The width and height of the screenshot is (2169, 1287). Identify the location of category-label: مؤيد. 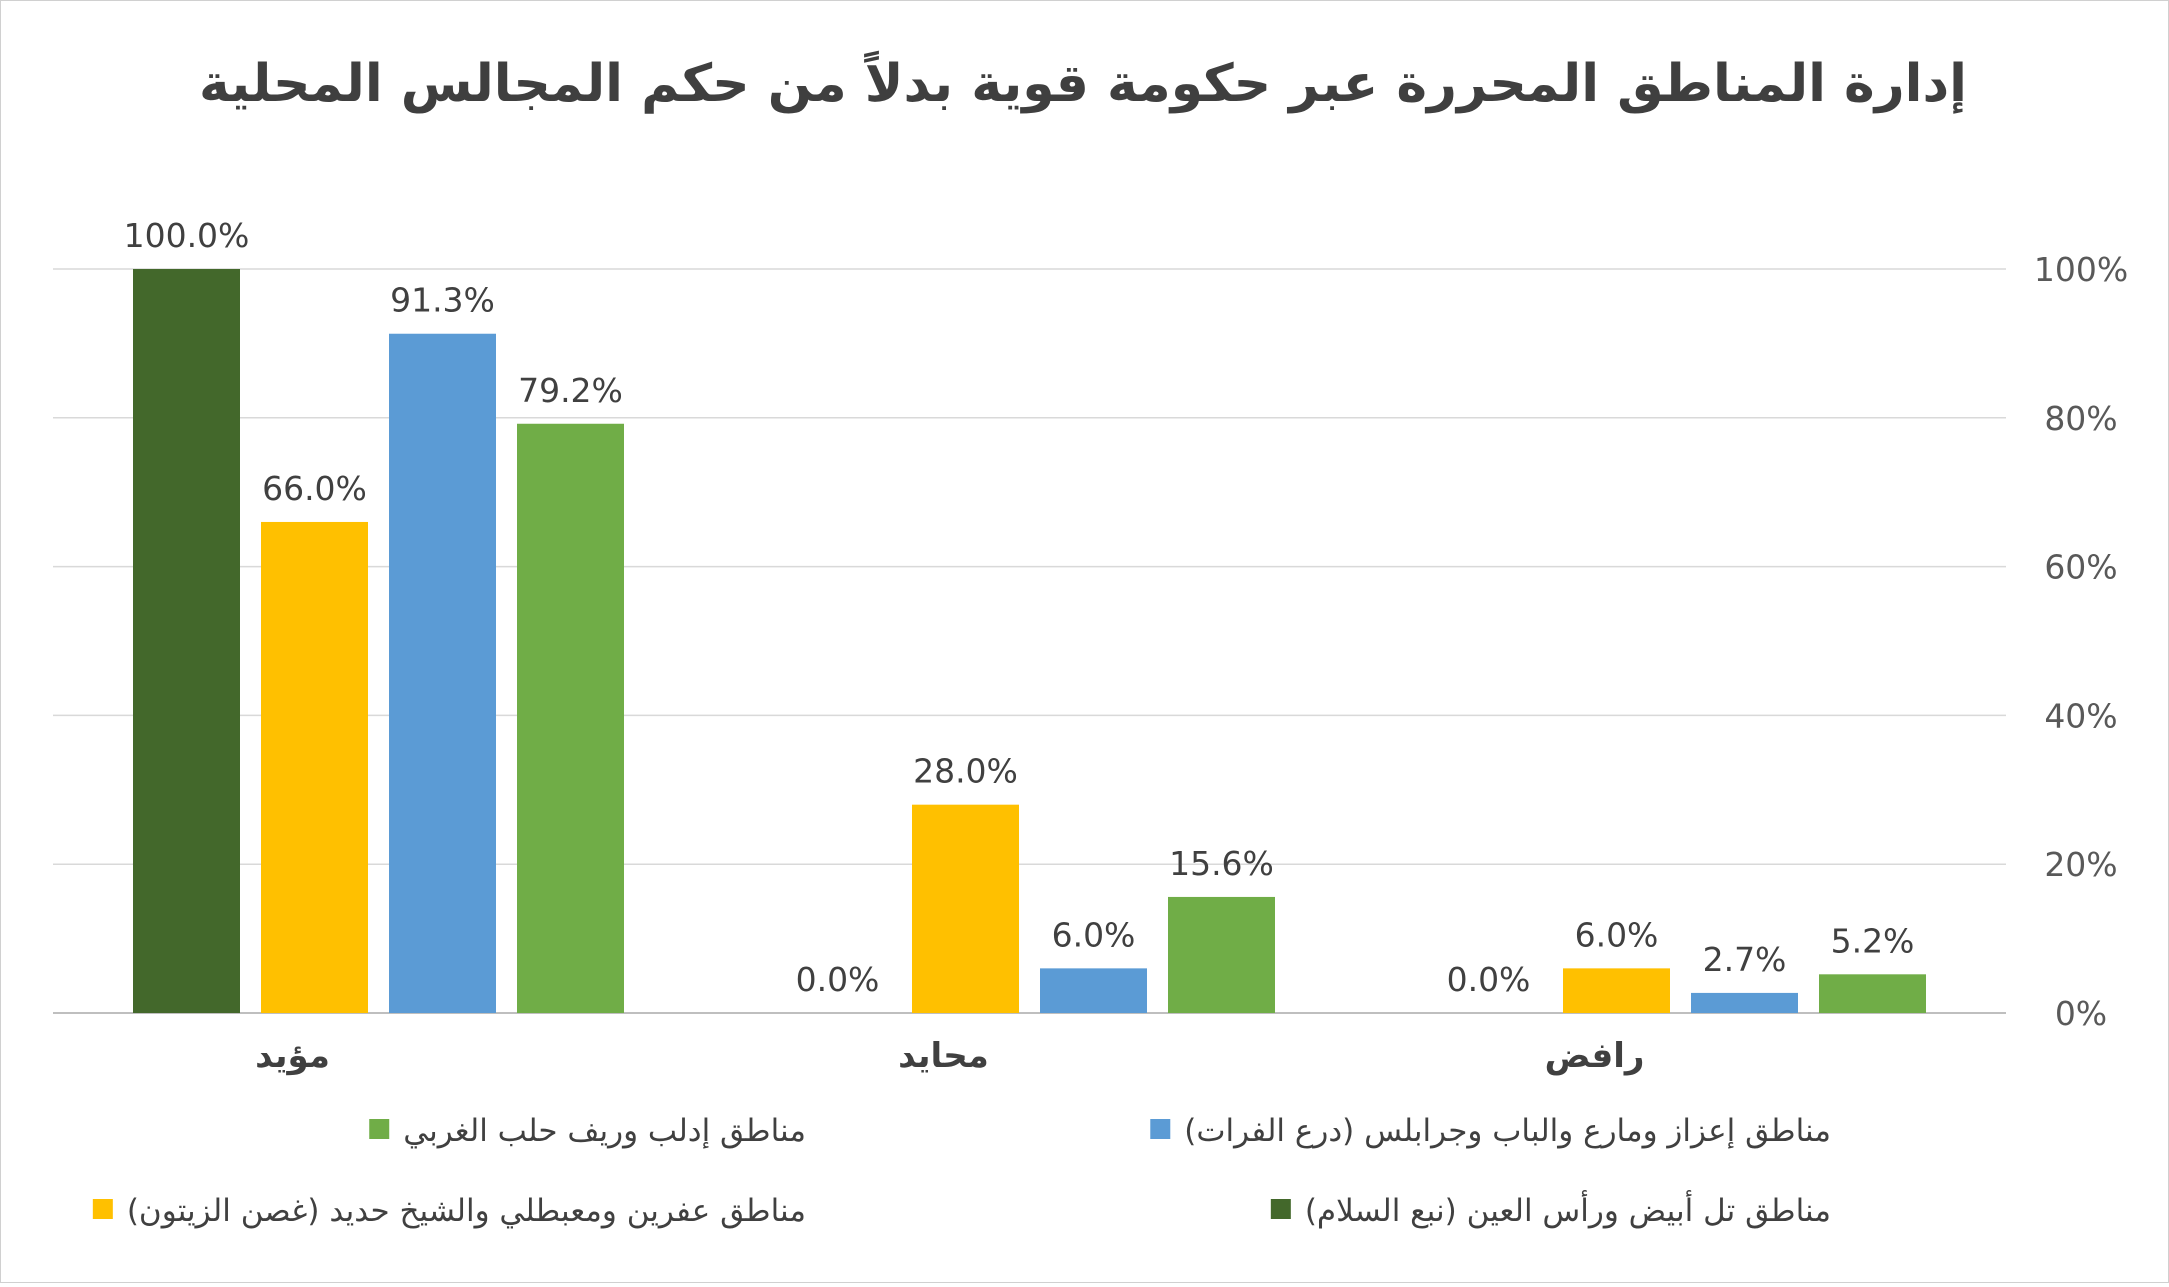
(292, 1056).